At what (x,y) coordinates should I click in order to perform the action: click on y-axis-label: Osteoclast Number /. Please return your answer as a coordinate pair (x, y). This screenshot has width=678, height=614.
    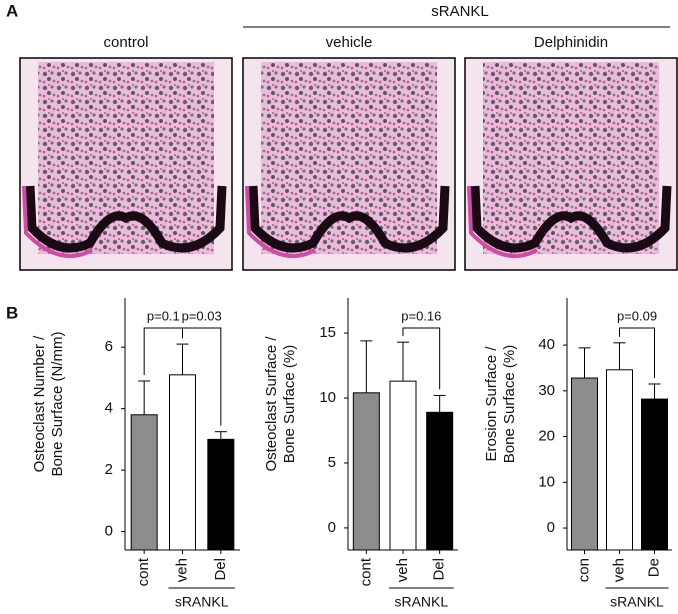
    Looking at the image, I should click on (39, 404).